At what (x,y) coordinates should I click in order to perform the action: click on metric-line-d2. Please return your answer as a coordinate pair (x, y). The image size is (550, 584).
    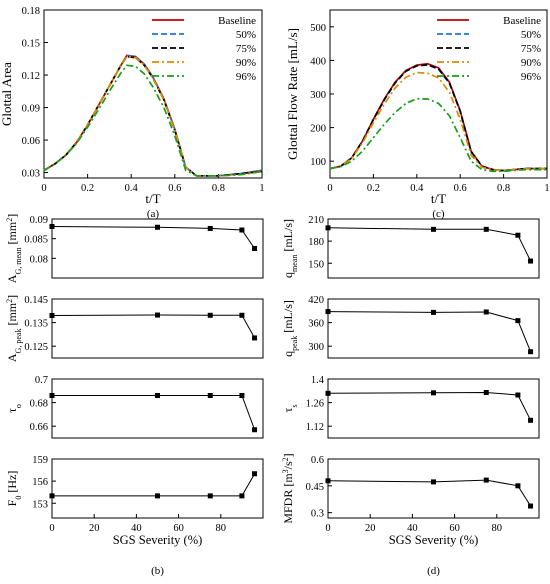
    Looking at the image, I should click on (429, 331).